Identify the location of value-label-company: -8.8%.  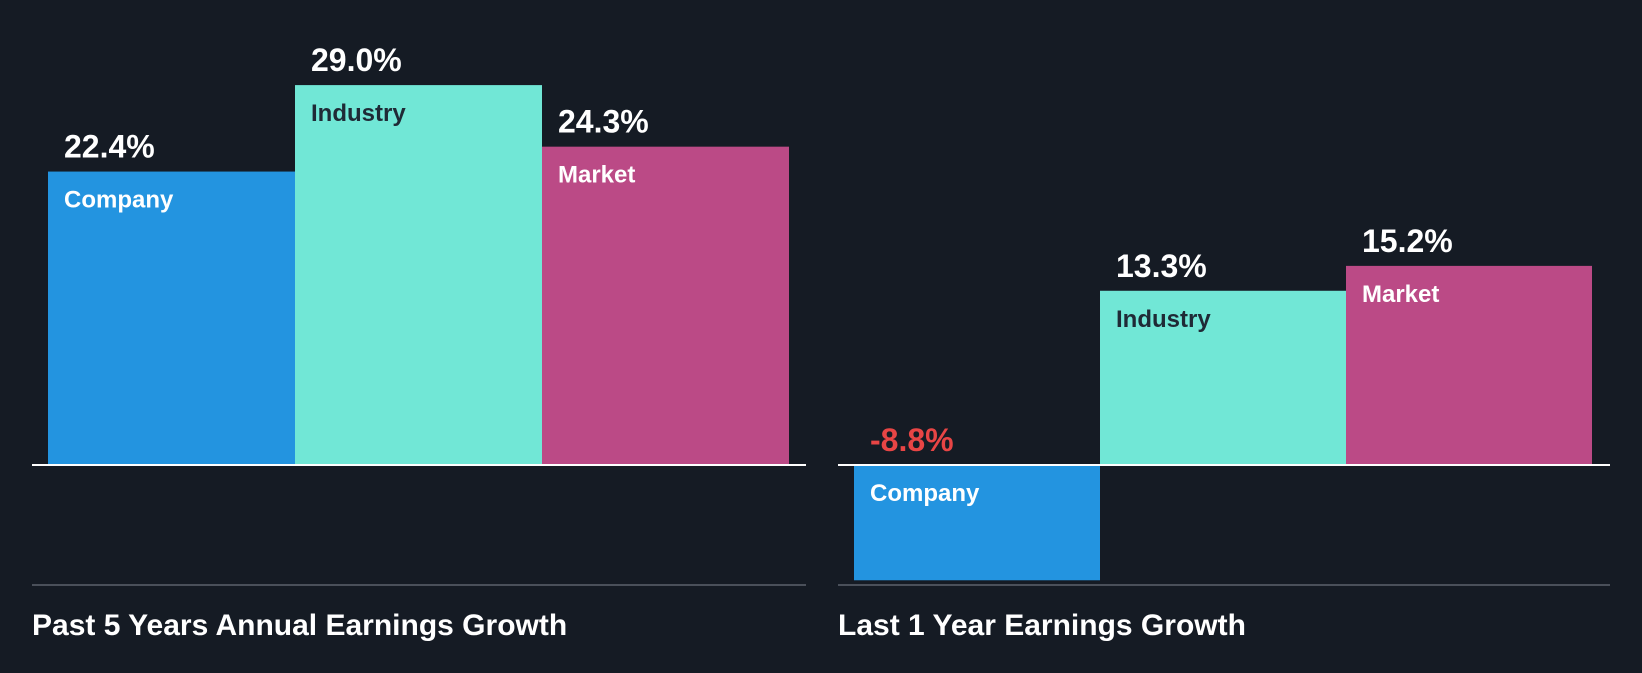
(912, 440).